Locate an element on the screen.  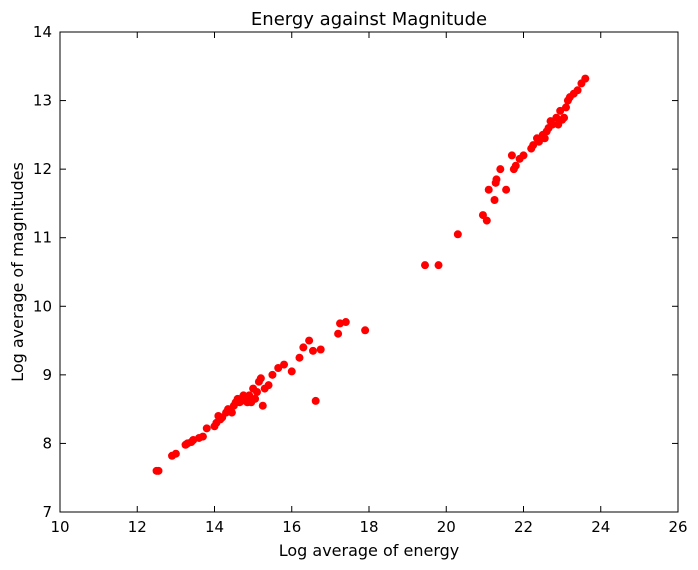
y-tick-label: 7 is located at coordinates (47, 512).